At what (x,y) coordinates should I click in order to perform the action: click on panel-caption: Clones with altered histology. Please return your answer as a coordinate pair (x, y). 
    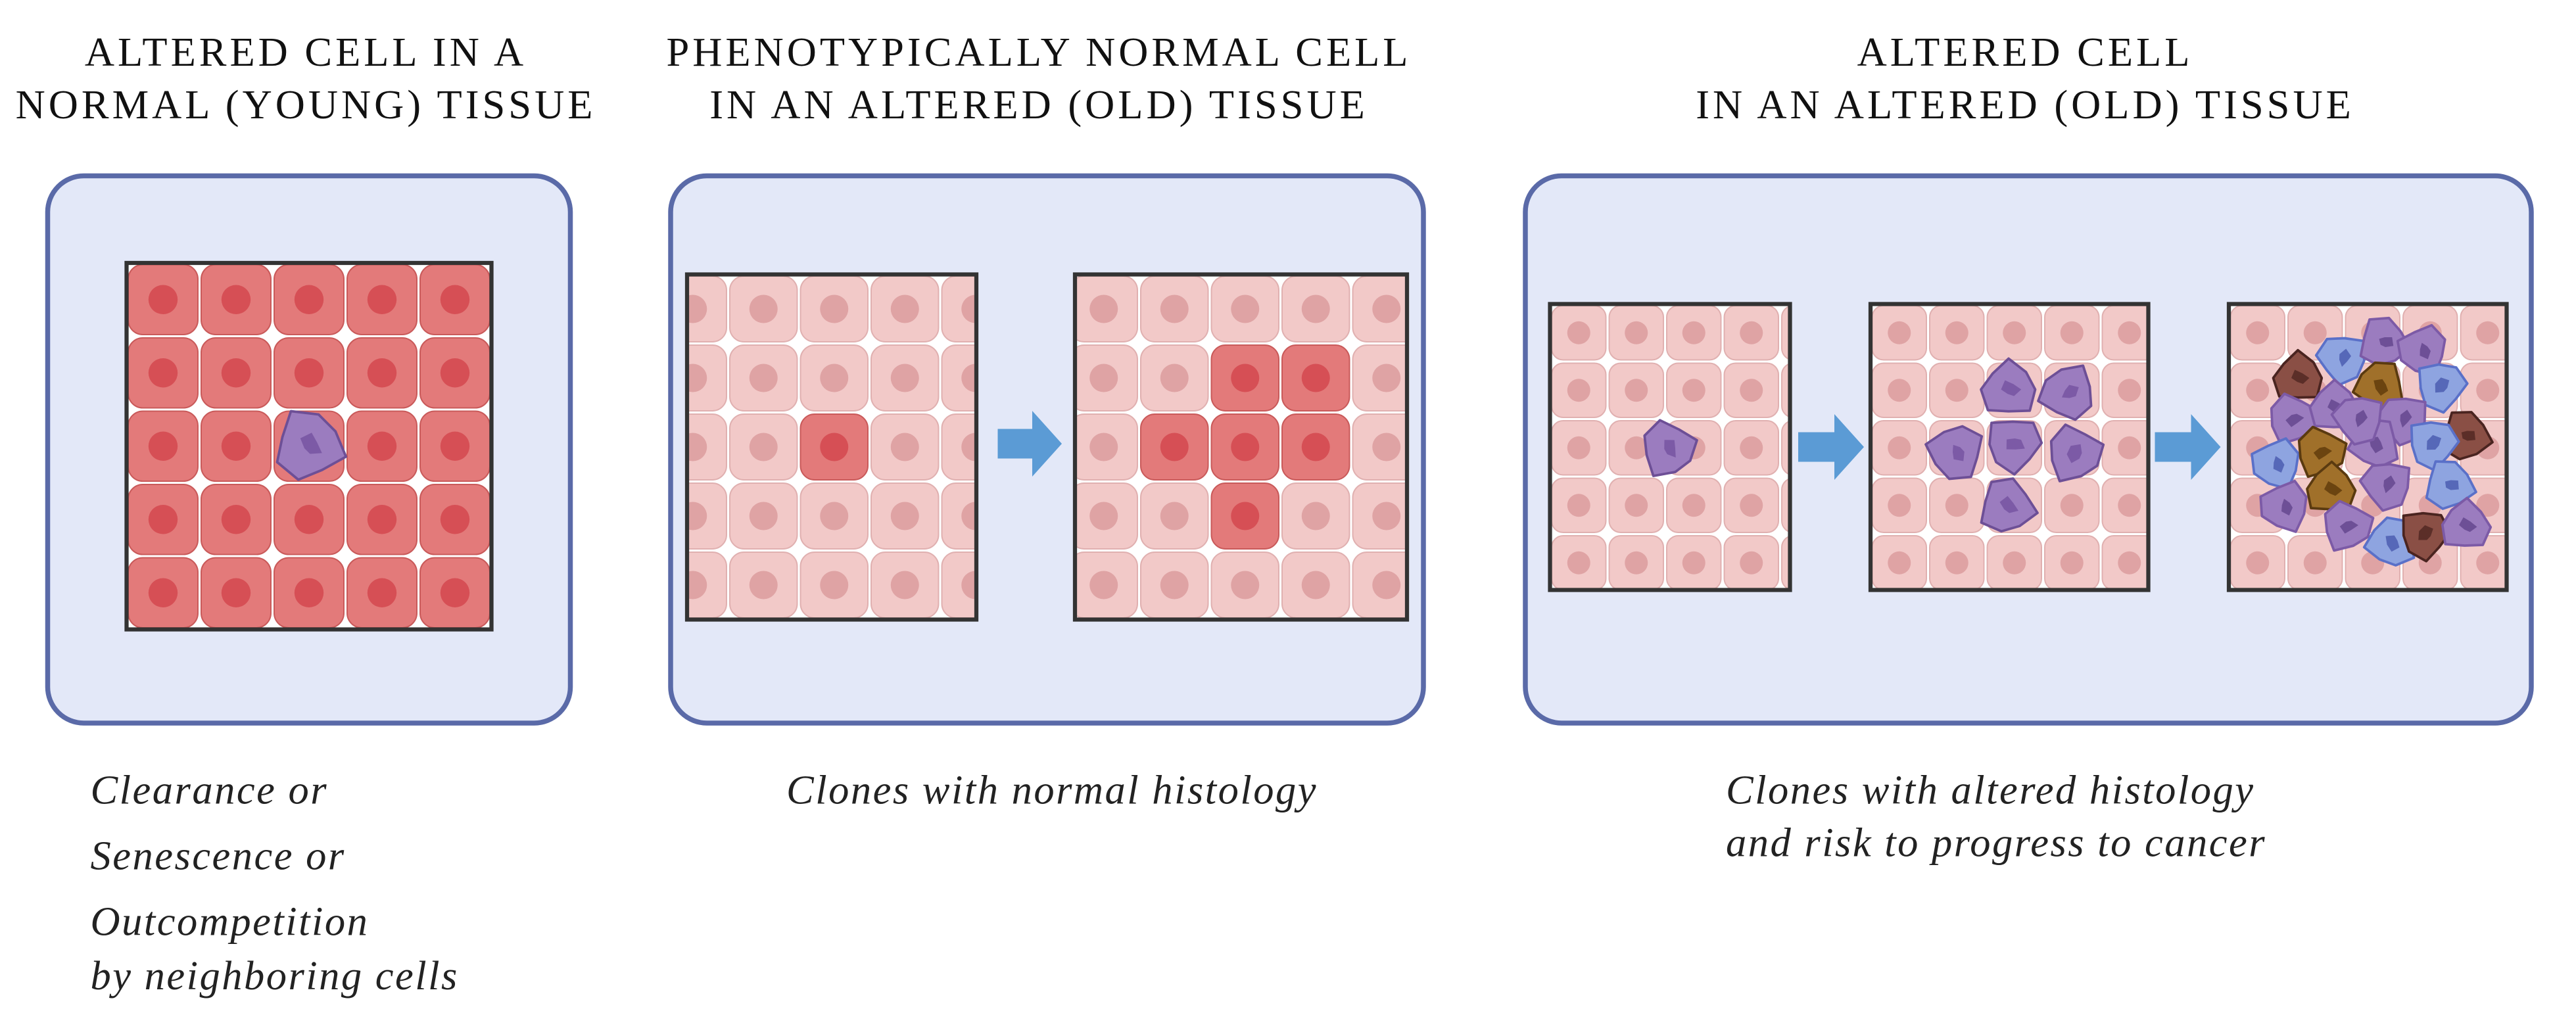
    Looking at the image, I should click on (1990, 790).